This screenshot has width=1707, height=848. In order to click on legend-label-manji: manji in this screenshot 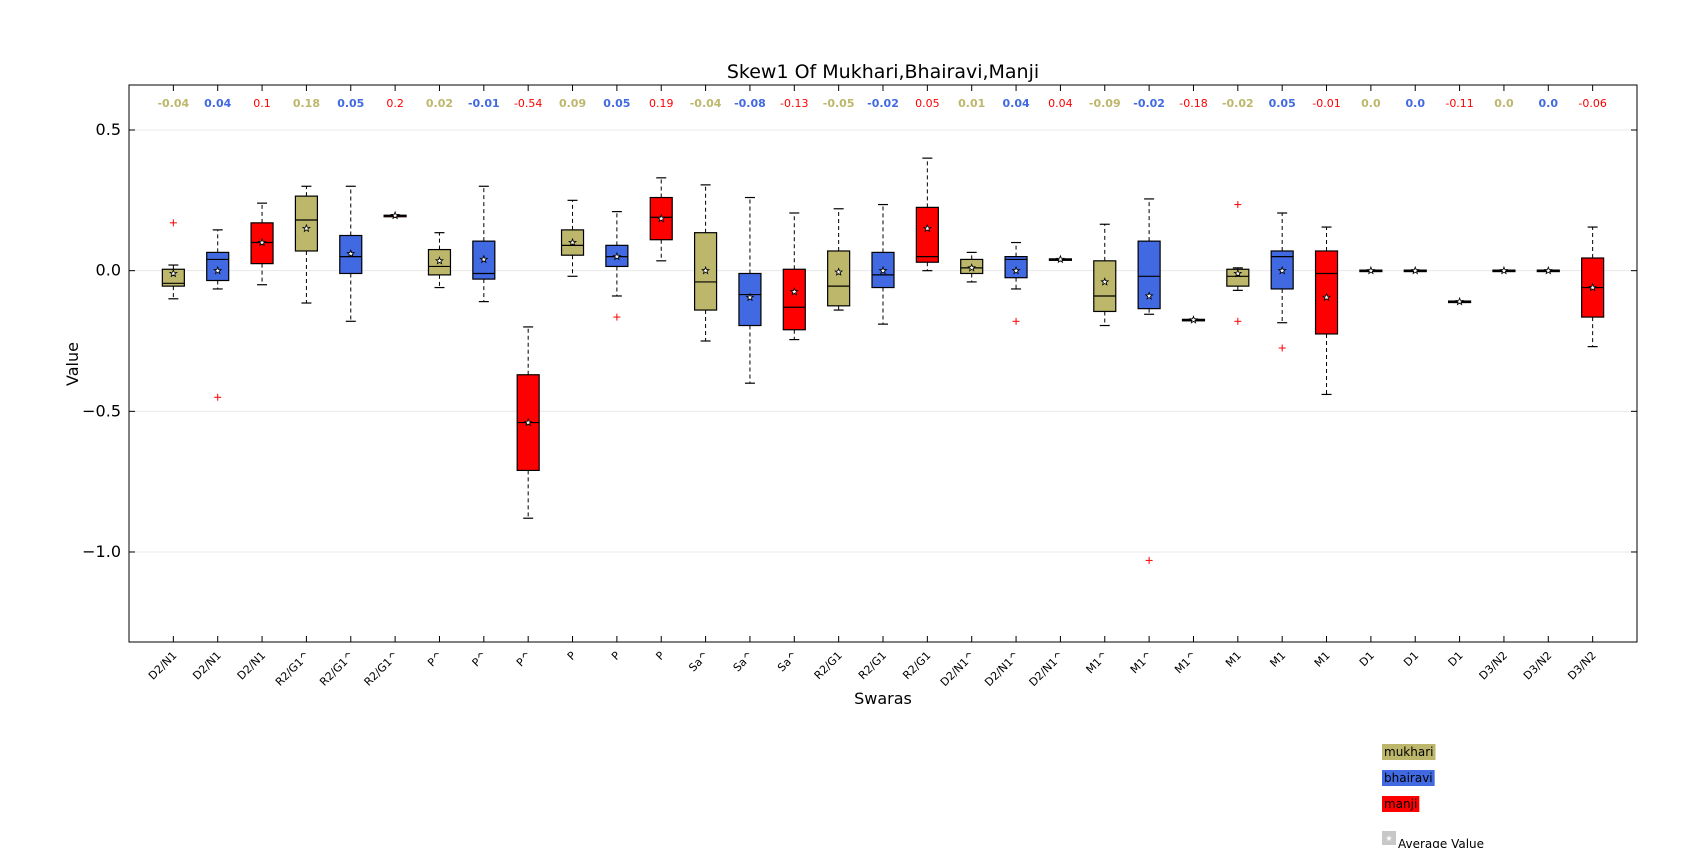, I will do `click(1400, 804)`.